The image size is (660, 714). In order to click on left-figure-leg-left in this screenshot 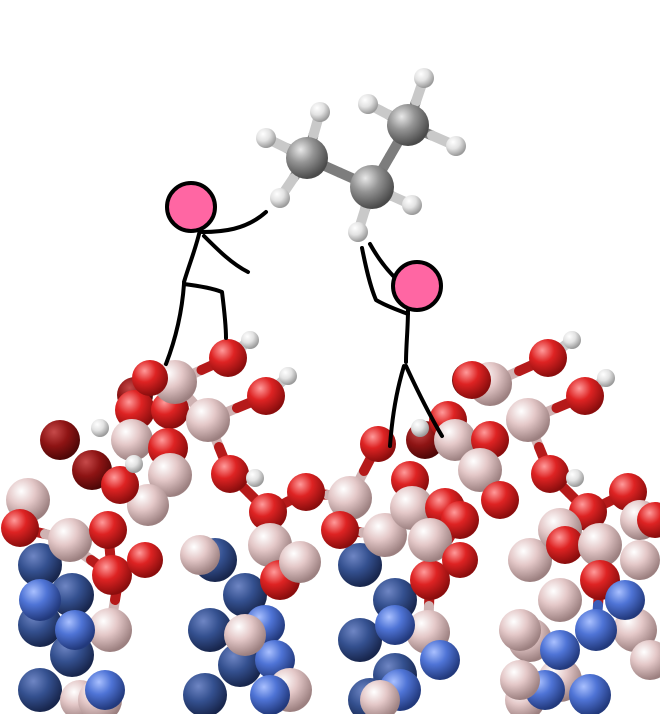, I will do `click(175, 324)`.